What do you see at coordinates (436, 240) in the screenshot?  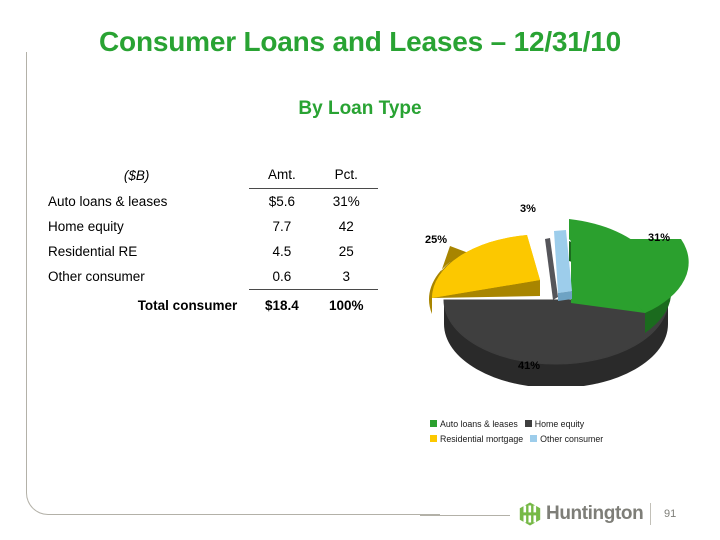 I see `pie-label-residential-mortgage: 25%` at bounding box center [436, 240].